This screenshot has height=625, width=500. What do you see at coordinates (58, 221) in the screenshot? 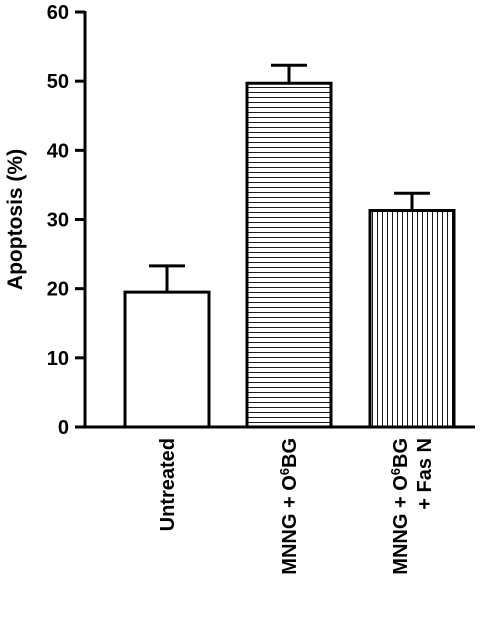
I see `y-tick-label: 30` at bounding box center [58, 221].